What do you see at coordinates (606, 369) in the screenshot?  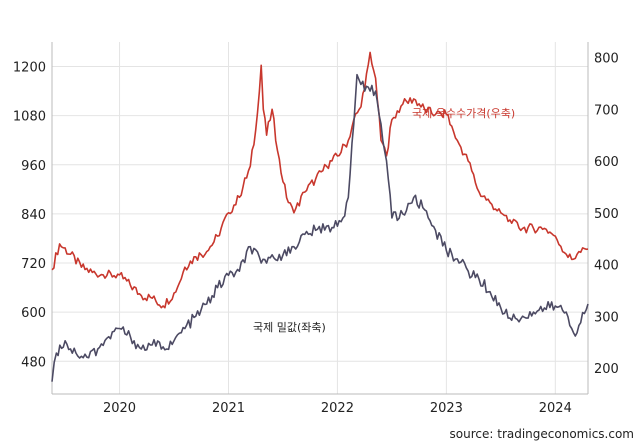 I see `y-right-tick-label: 200` at bounding box center [606, 369].